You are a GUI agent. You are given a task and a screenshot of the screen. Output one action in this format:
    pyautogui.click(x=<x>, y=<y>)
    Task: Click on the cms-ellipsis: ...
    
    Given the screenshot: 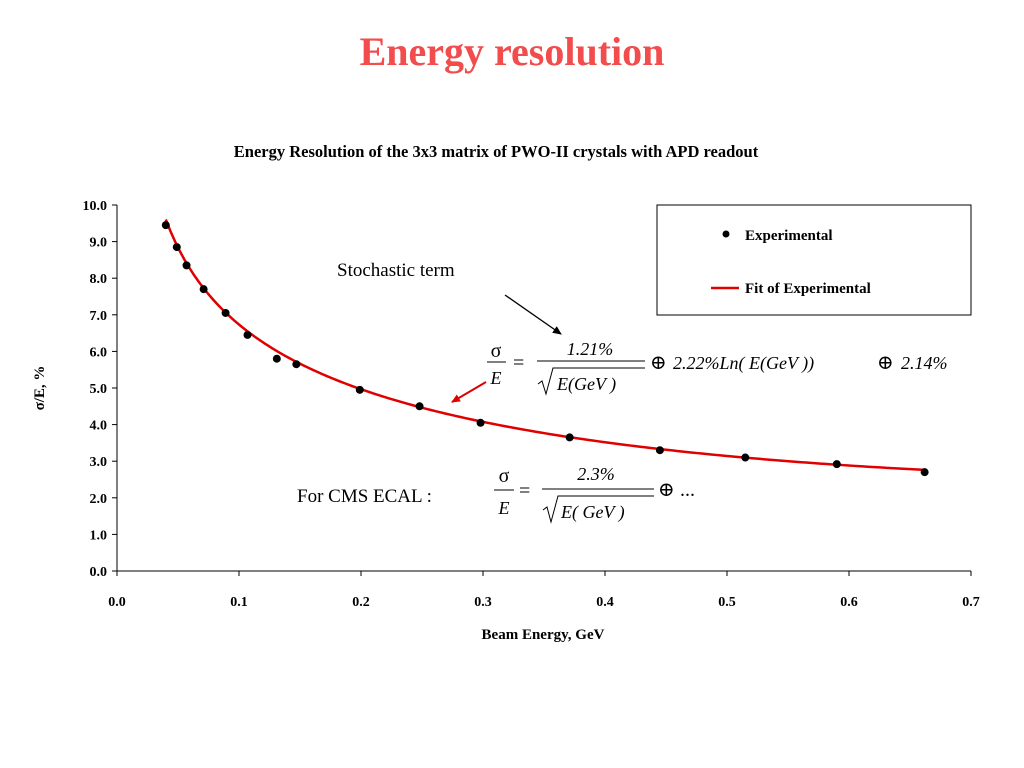 What is the action you would take?
    pyautogui.click(x=687, y=490)
    